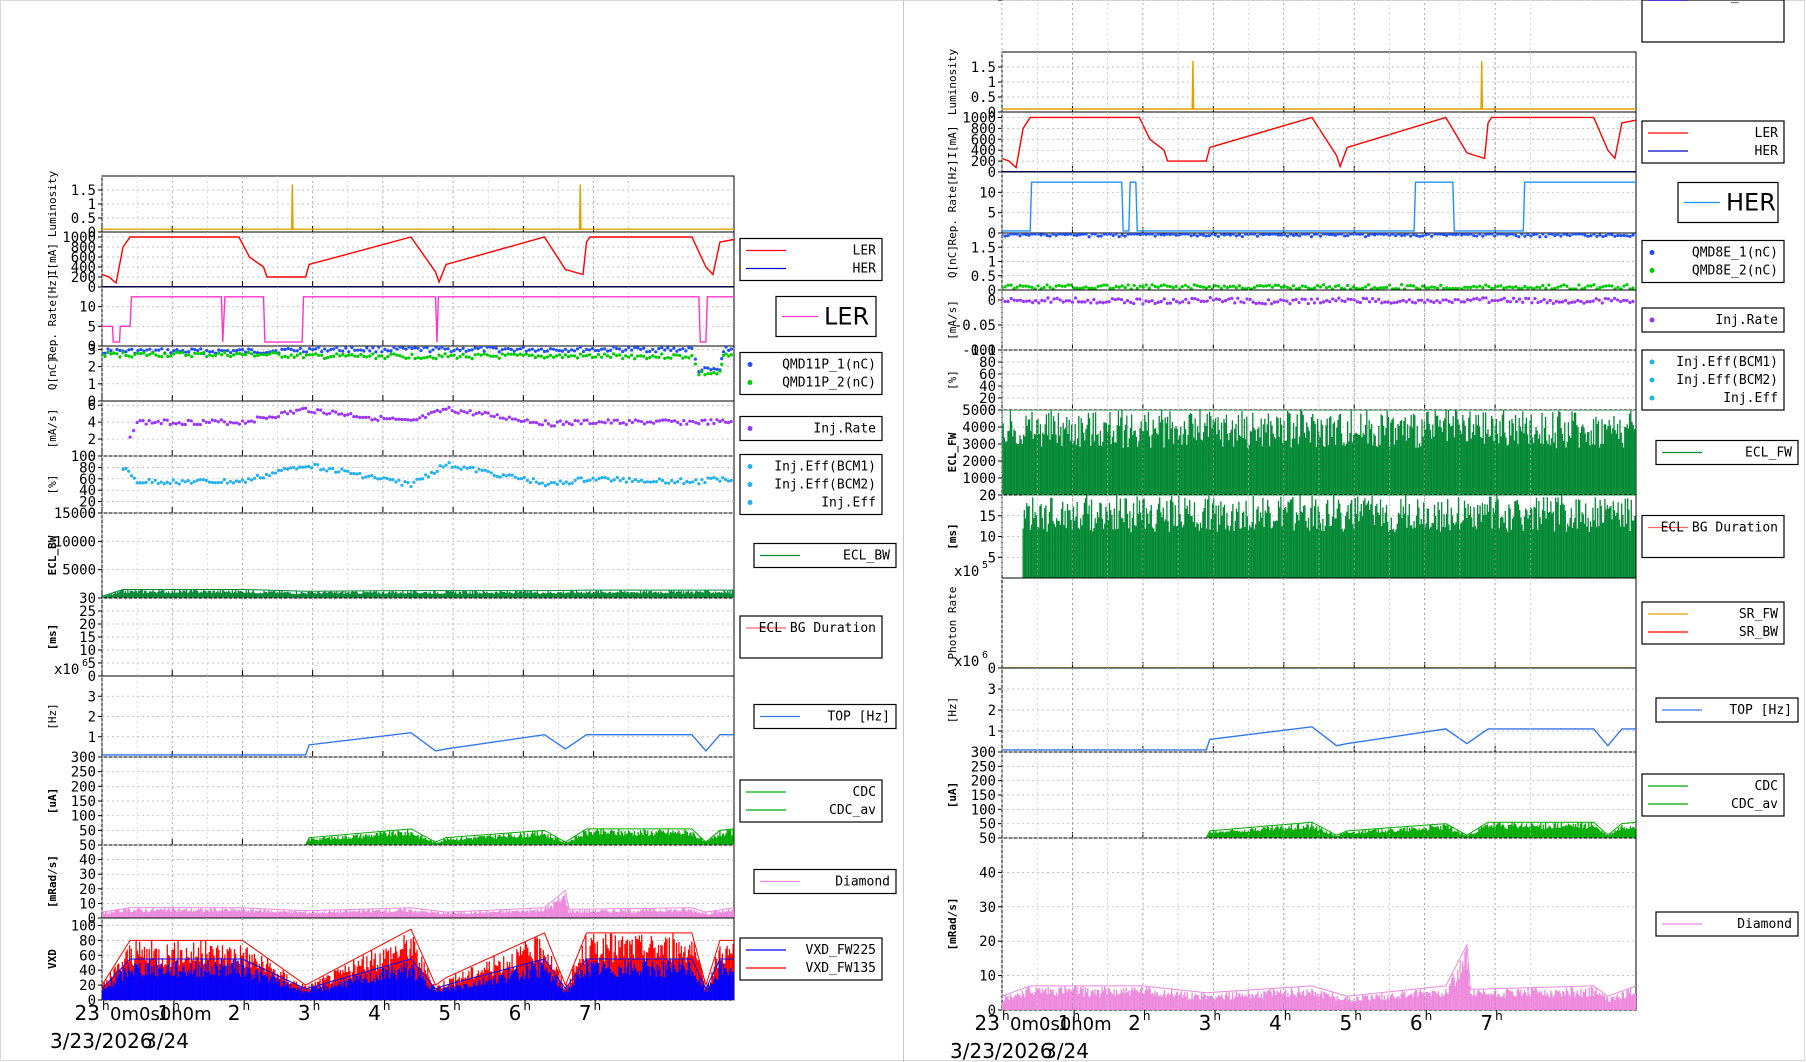 The image size is (1806, 1062). What do you see at coordinates (52, 716) in the screenshot?
I see `y-axis-label: [Hz]` at bounding box center [52, 716].